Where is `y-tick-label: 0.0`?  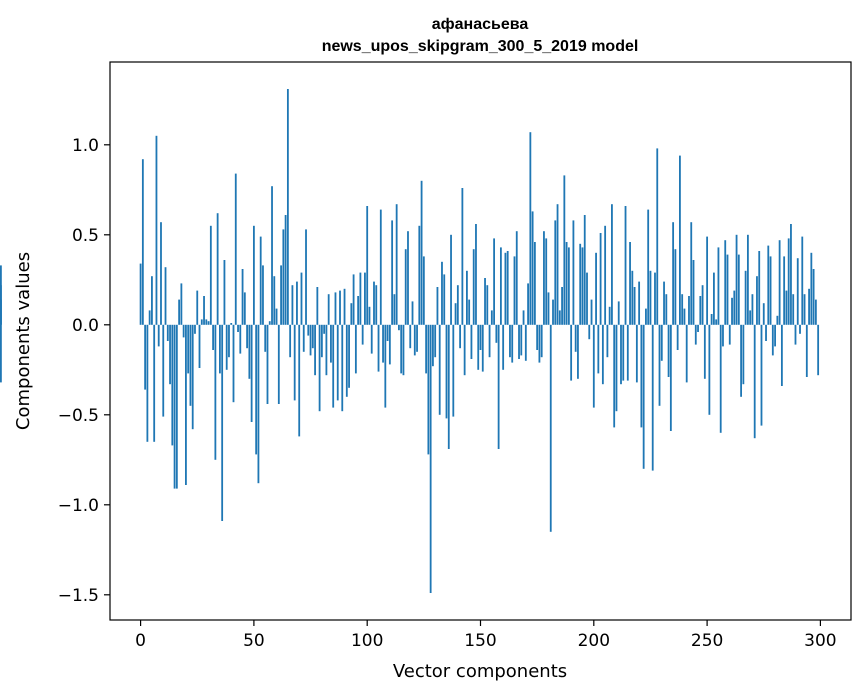
y-tick-label: 0.0 is located at coordinates (85, 326).